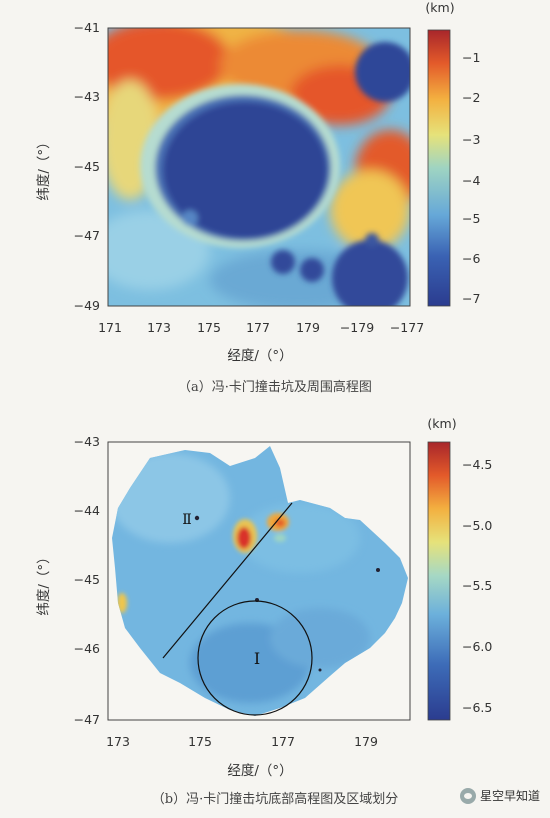 This screenshot has height=818, width=550. What do you see at coordinates (159, 327) in the screenshot?
I see `panel-a-x-tick: 173` at bounding box center [159, 327].